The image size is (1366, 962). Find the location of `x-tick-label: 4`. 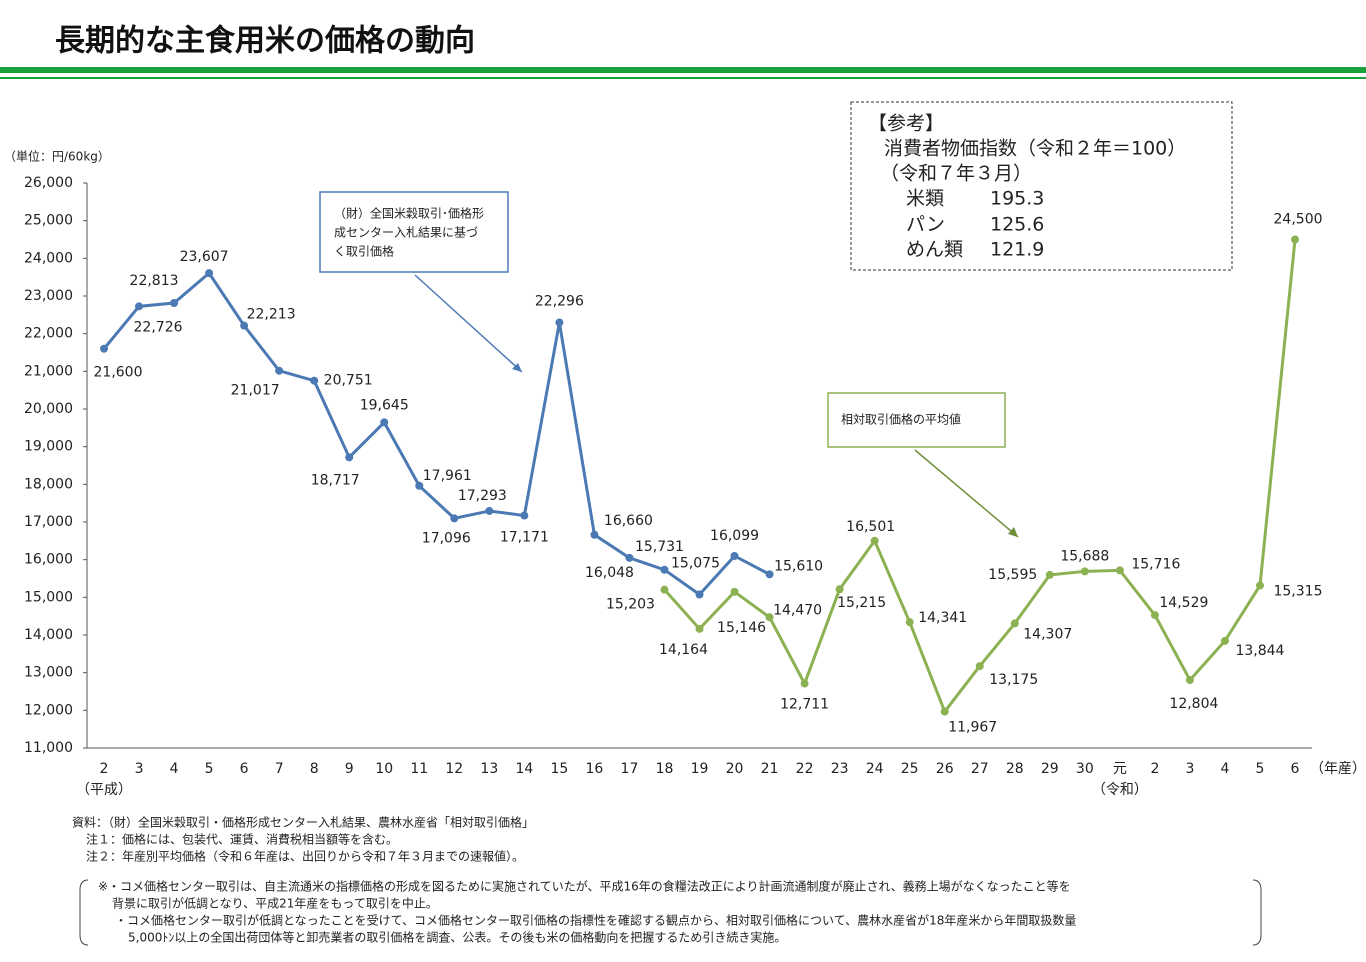

x-tick-label: 4 is located at coordinates (1224, 769).